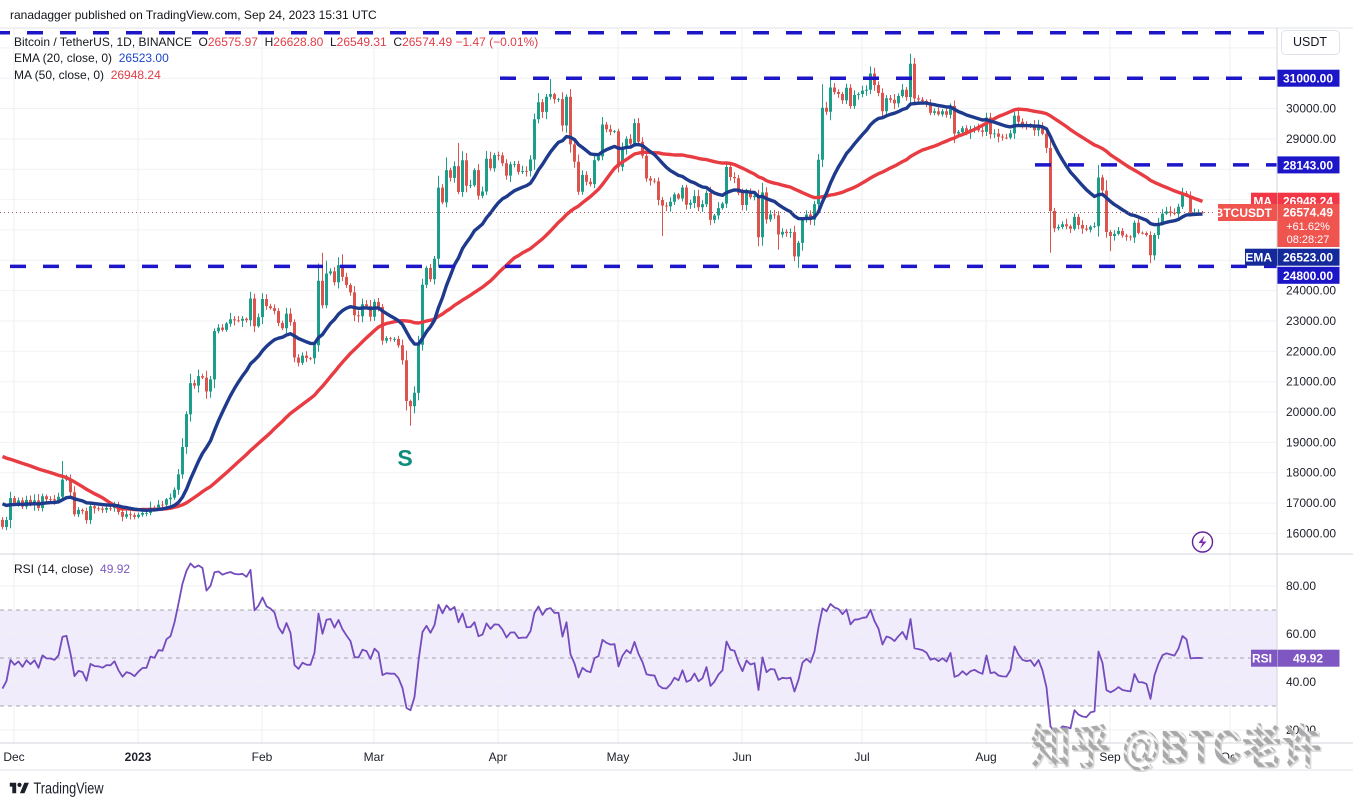 The width and height of the screenshot is (1353, 811). What do you see at coordinates (1301, 634) in the screenshot?
I see `svg-text: 60.00` at bounding box center [1301, 634].